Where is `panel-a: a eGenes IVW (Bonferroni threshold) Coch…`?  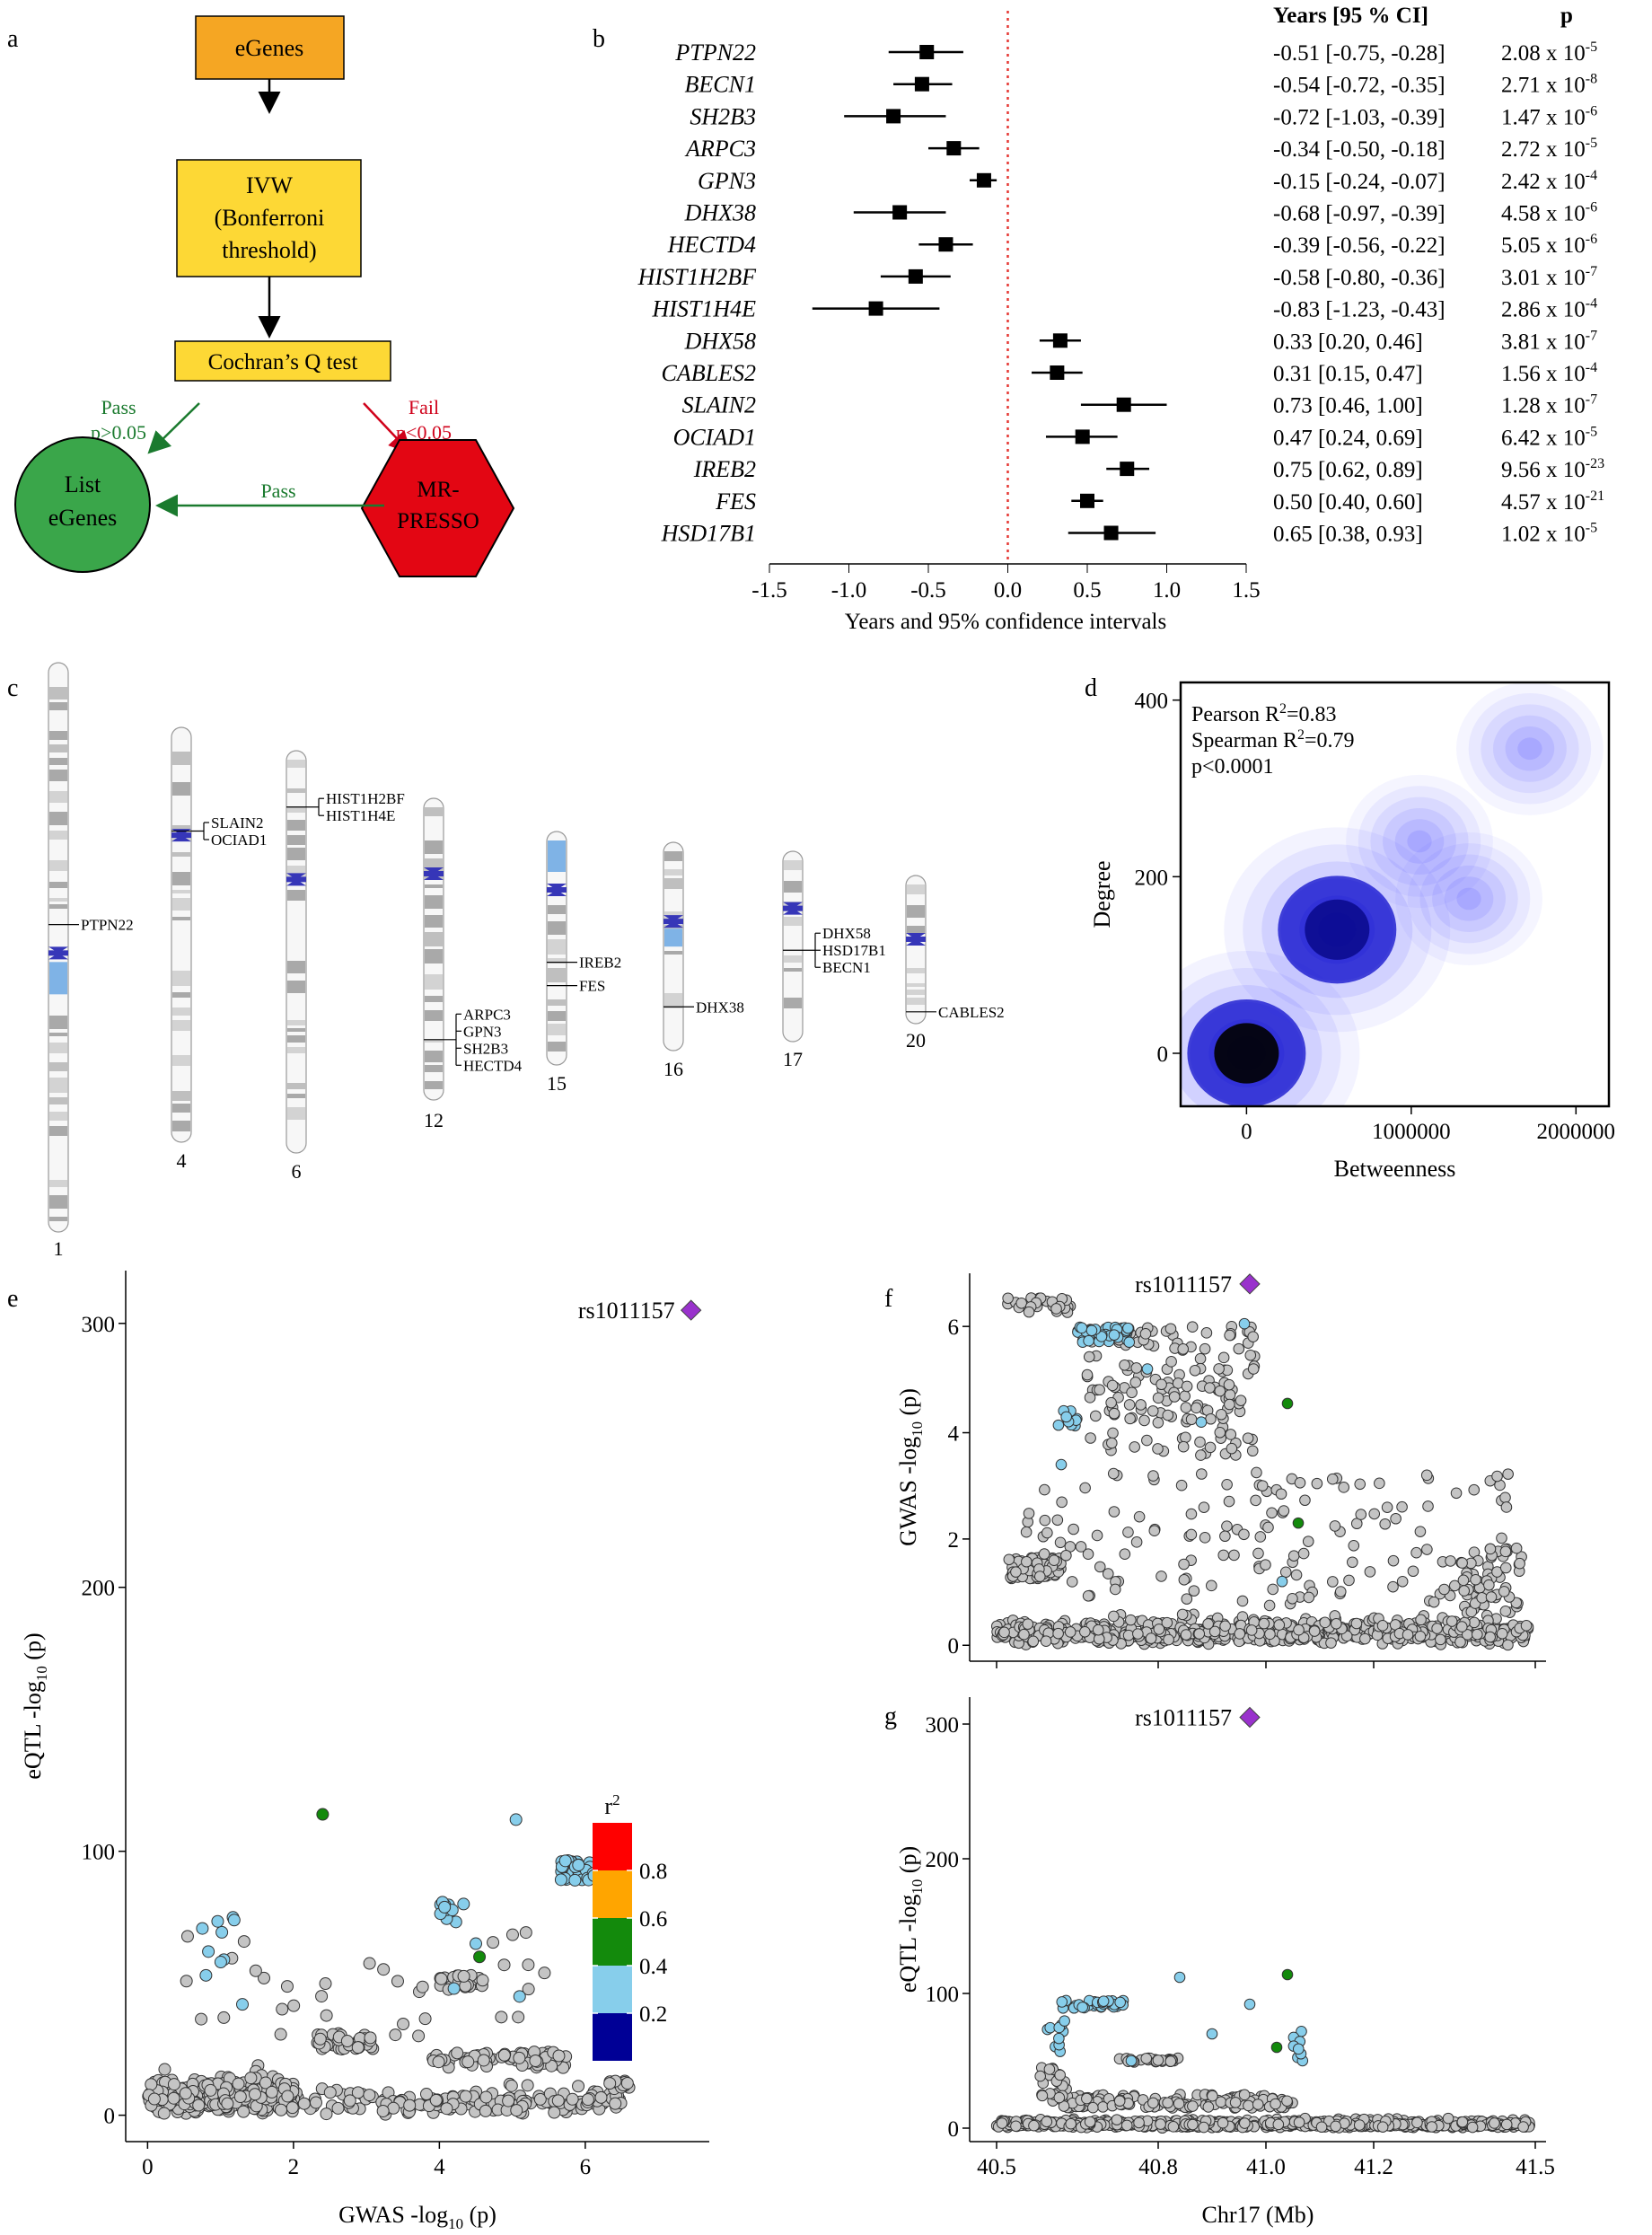 panel-a: a eGenes IVW (Bonferroni threshold) Coch… is located at coordinates (261, 296).